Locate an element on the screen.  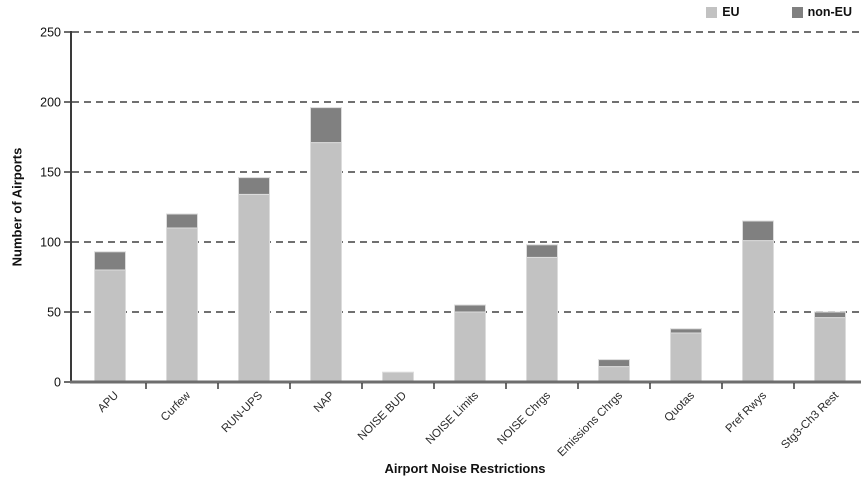
bar-segment-non-eu-pref-rwys is located at coordinates (758, 231).